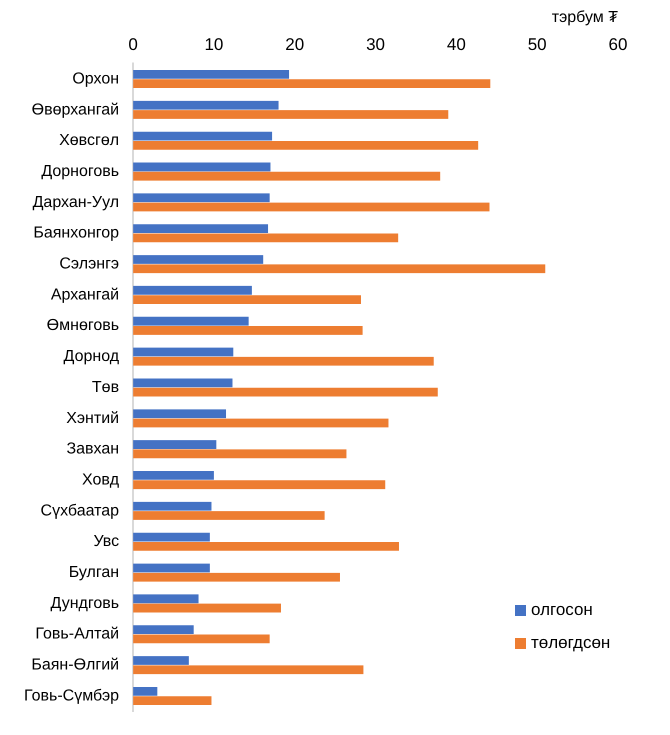 This screenshot has width=670, height=735. Describe the element at coordinates (562, 610) in the screenshot. I see `legend-label: олгосон` at that location.